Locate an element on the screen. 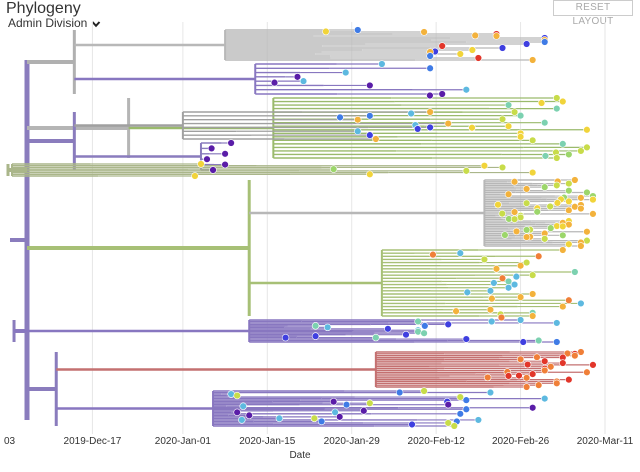 This screenshot has height=472, width=640. reset-layout-button: RESET LAYOUT is located at coordinates (593, 13).